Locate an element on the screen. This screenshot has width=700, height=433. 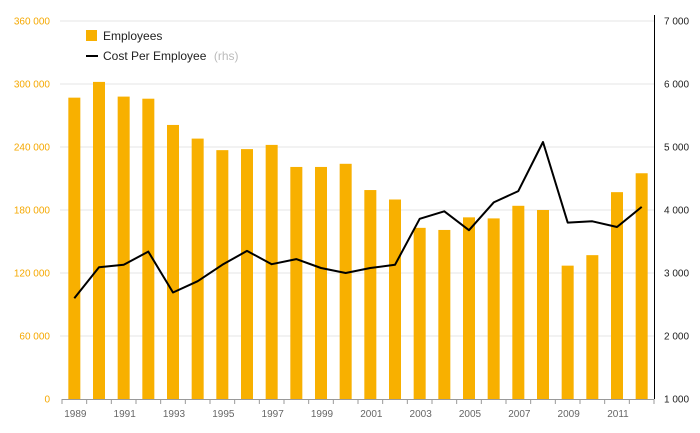
bar-2002 is located at coordinates (395, 299).